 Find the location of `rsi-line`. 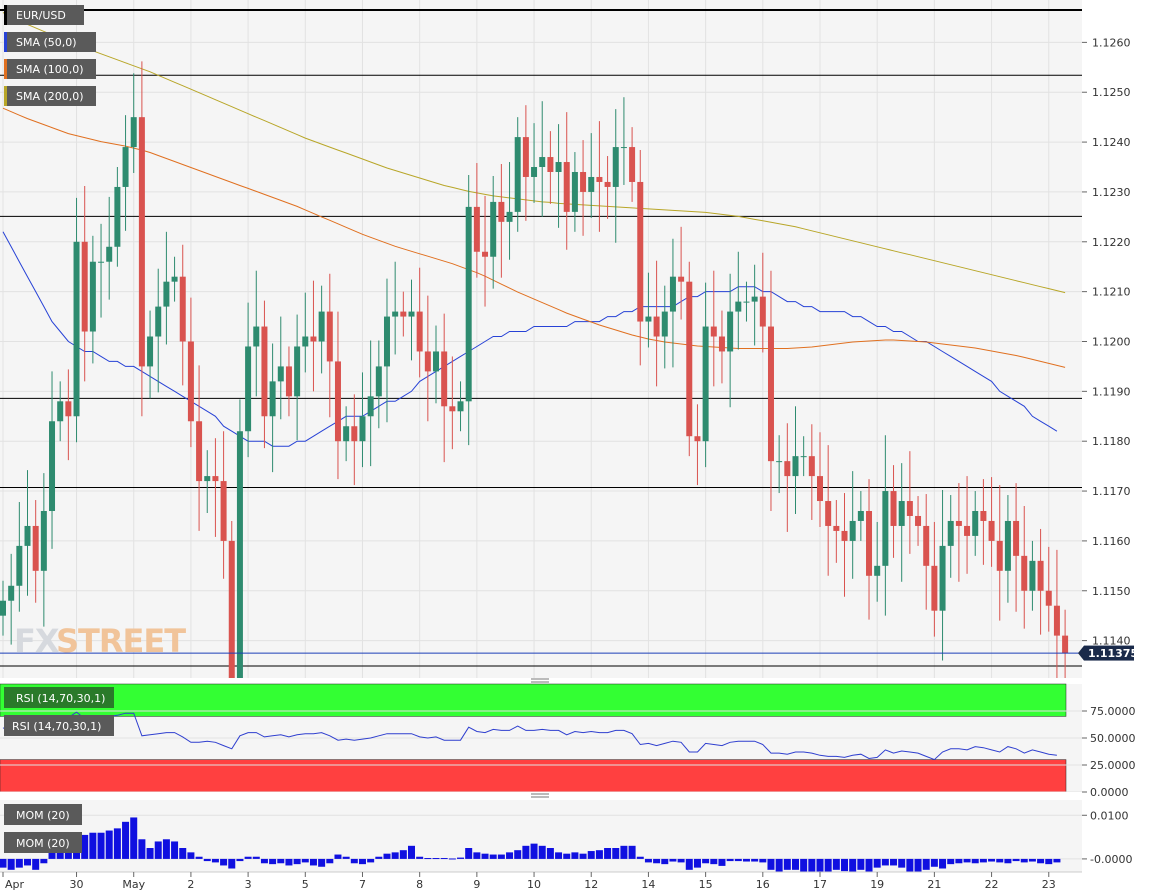

rsi-line is located at coordinates (529, 736).